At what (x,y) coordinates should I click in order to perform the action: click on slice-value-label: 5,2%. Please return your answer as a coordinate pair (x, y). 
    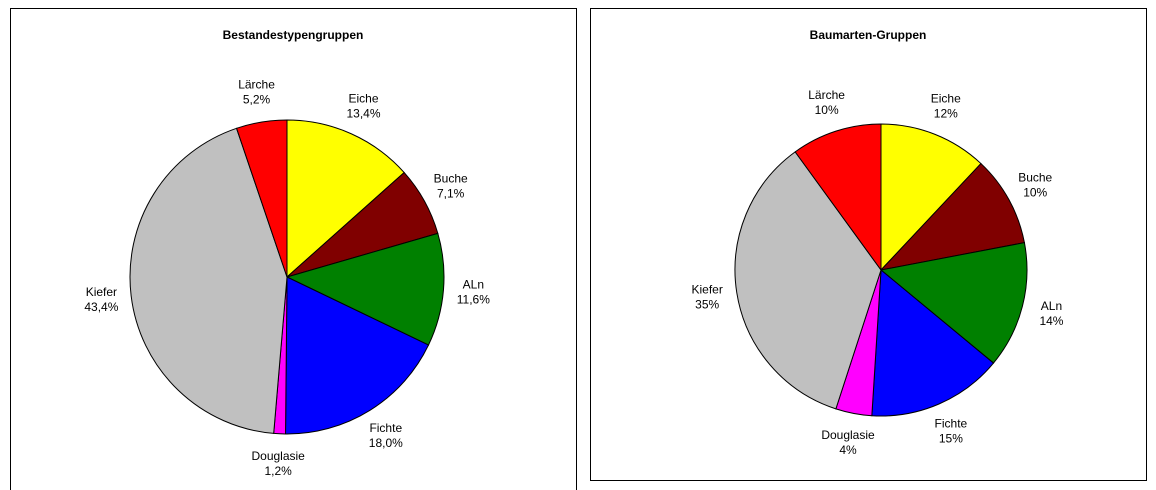
    Looking at the image, I should click on (257, 100).